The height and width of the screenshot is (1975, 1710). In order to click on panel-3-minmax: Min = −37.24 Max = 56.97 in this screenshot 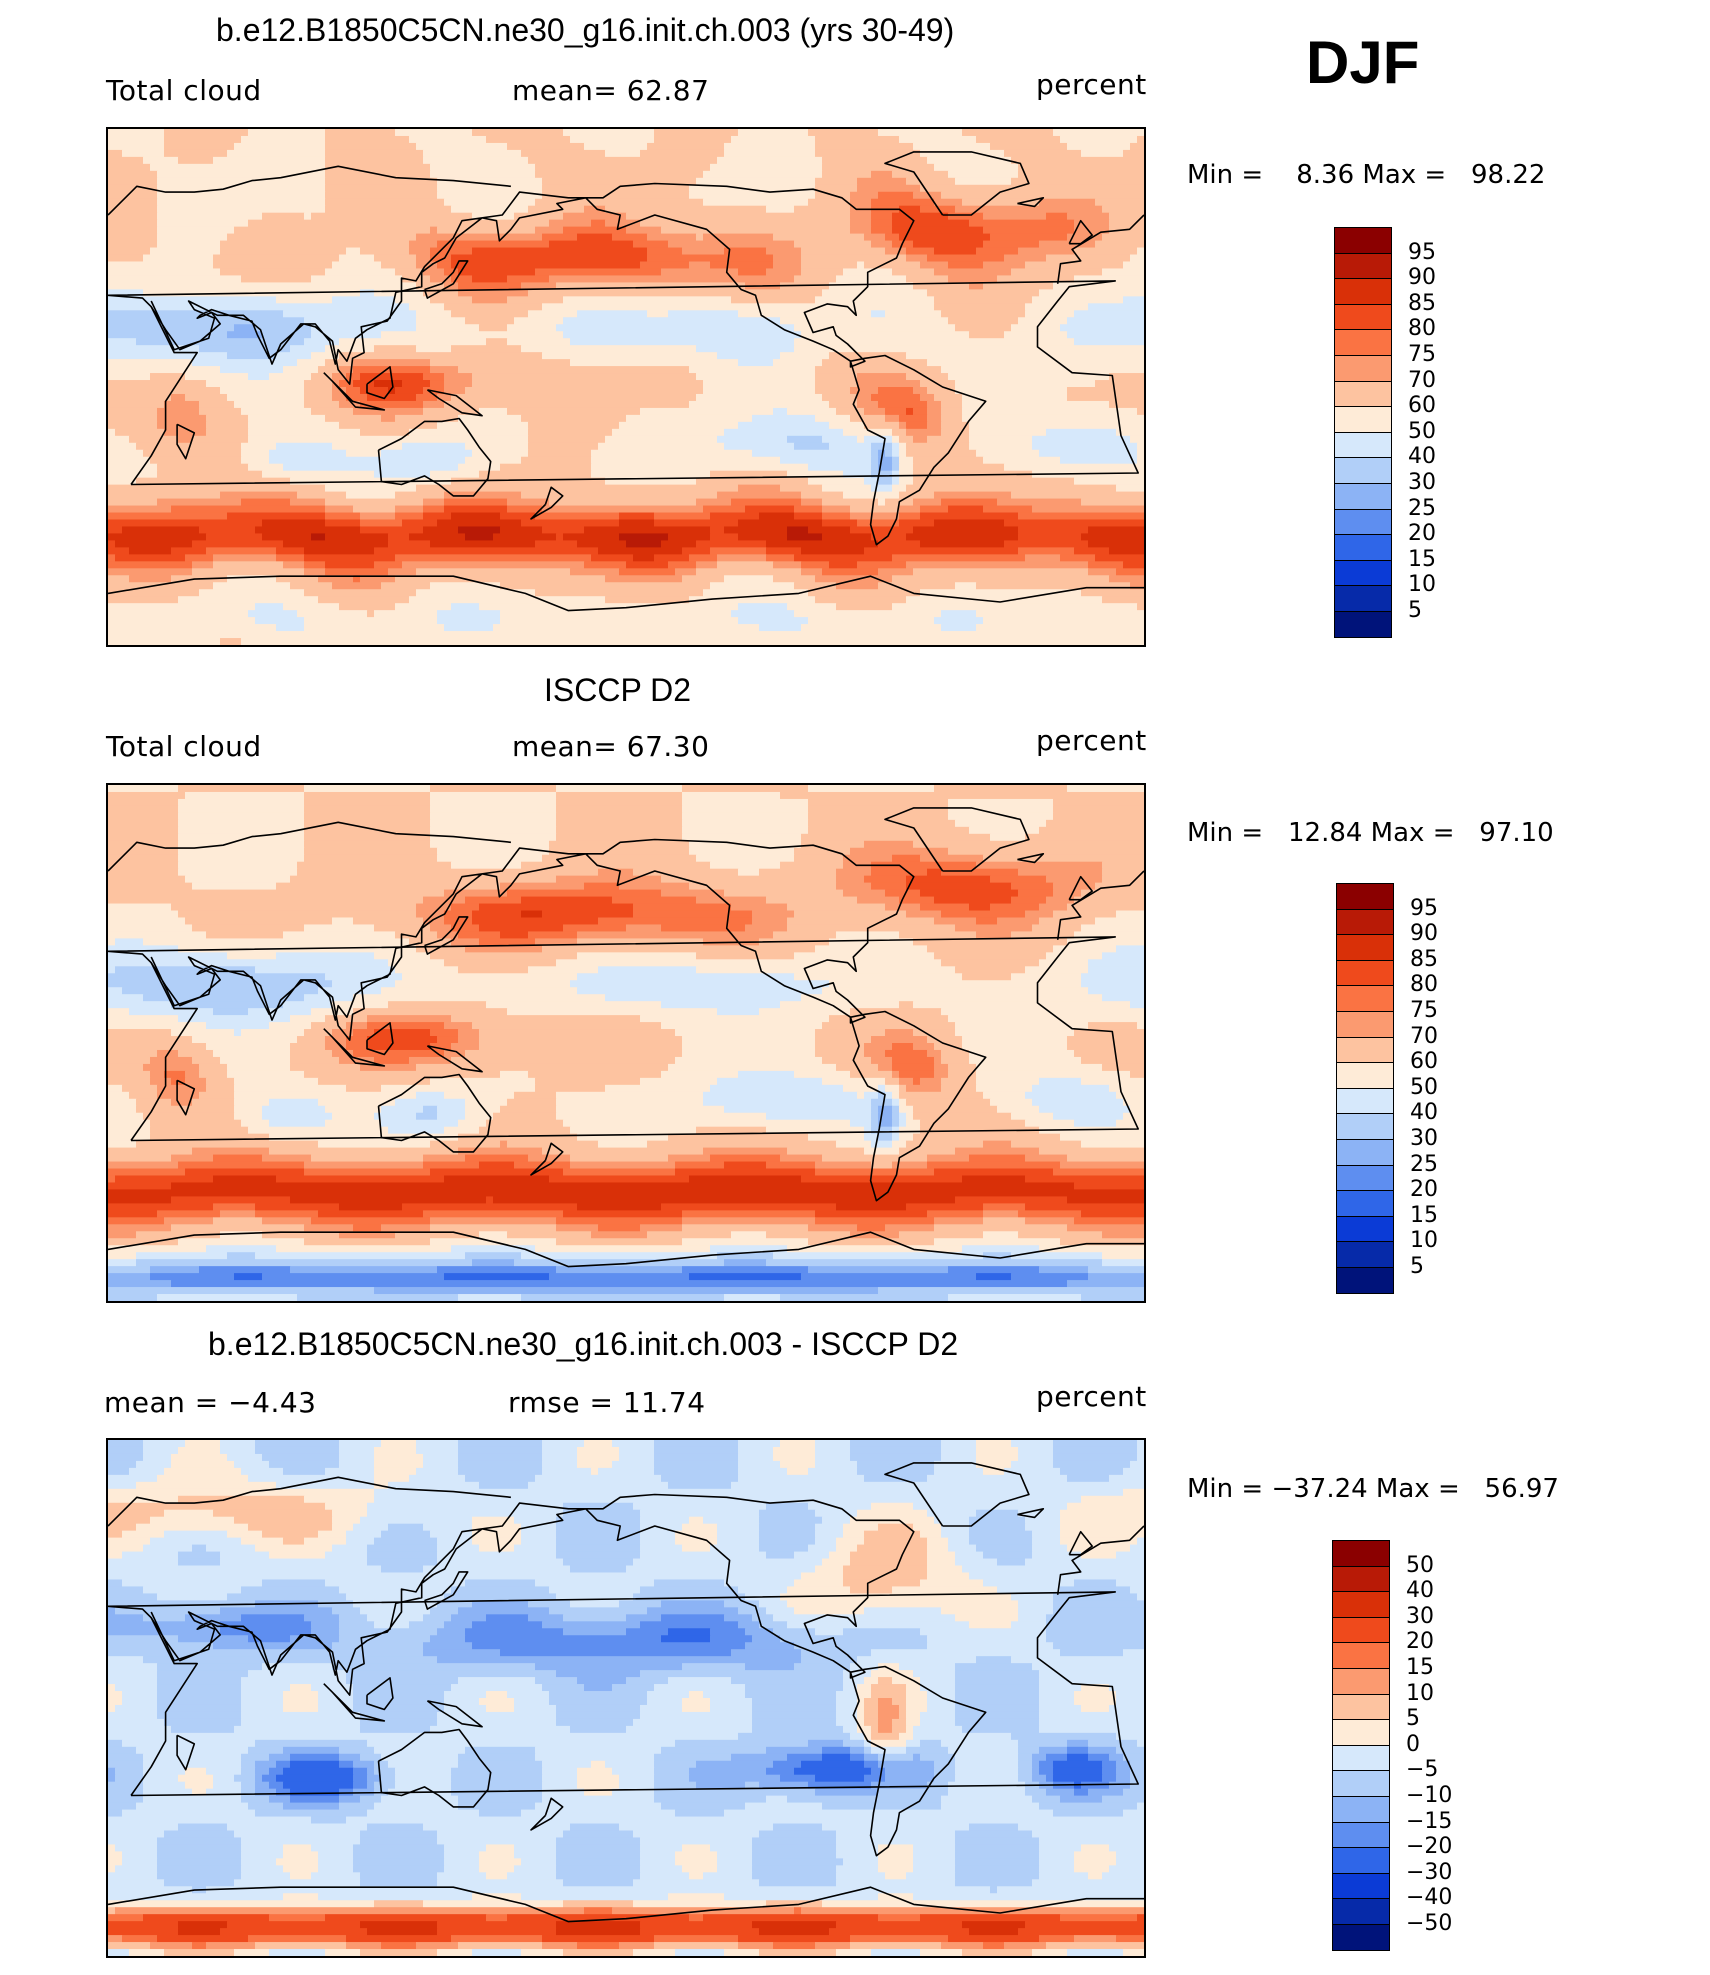, I will do `click(1373, 1489)`.